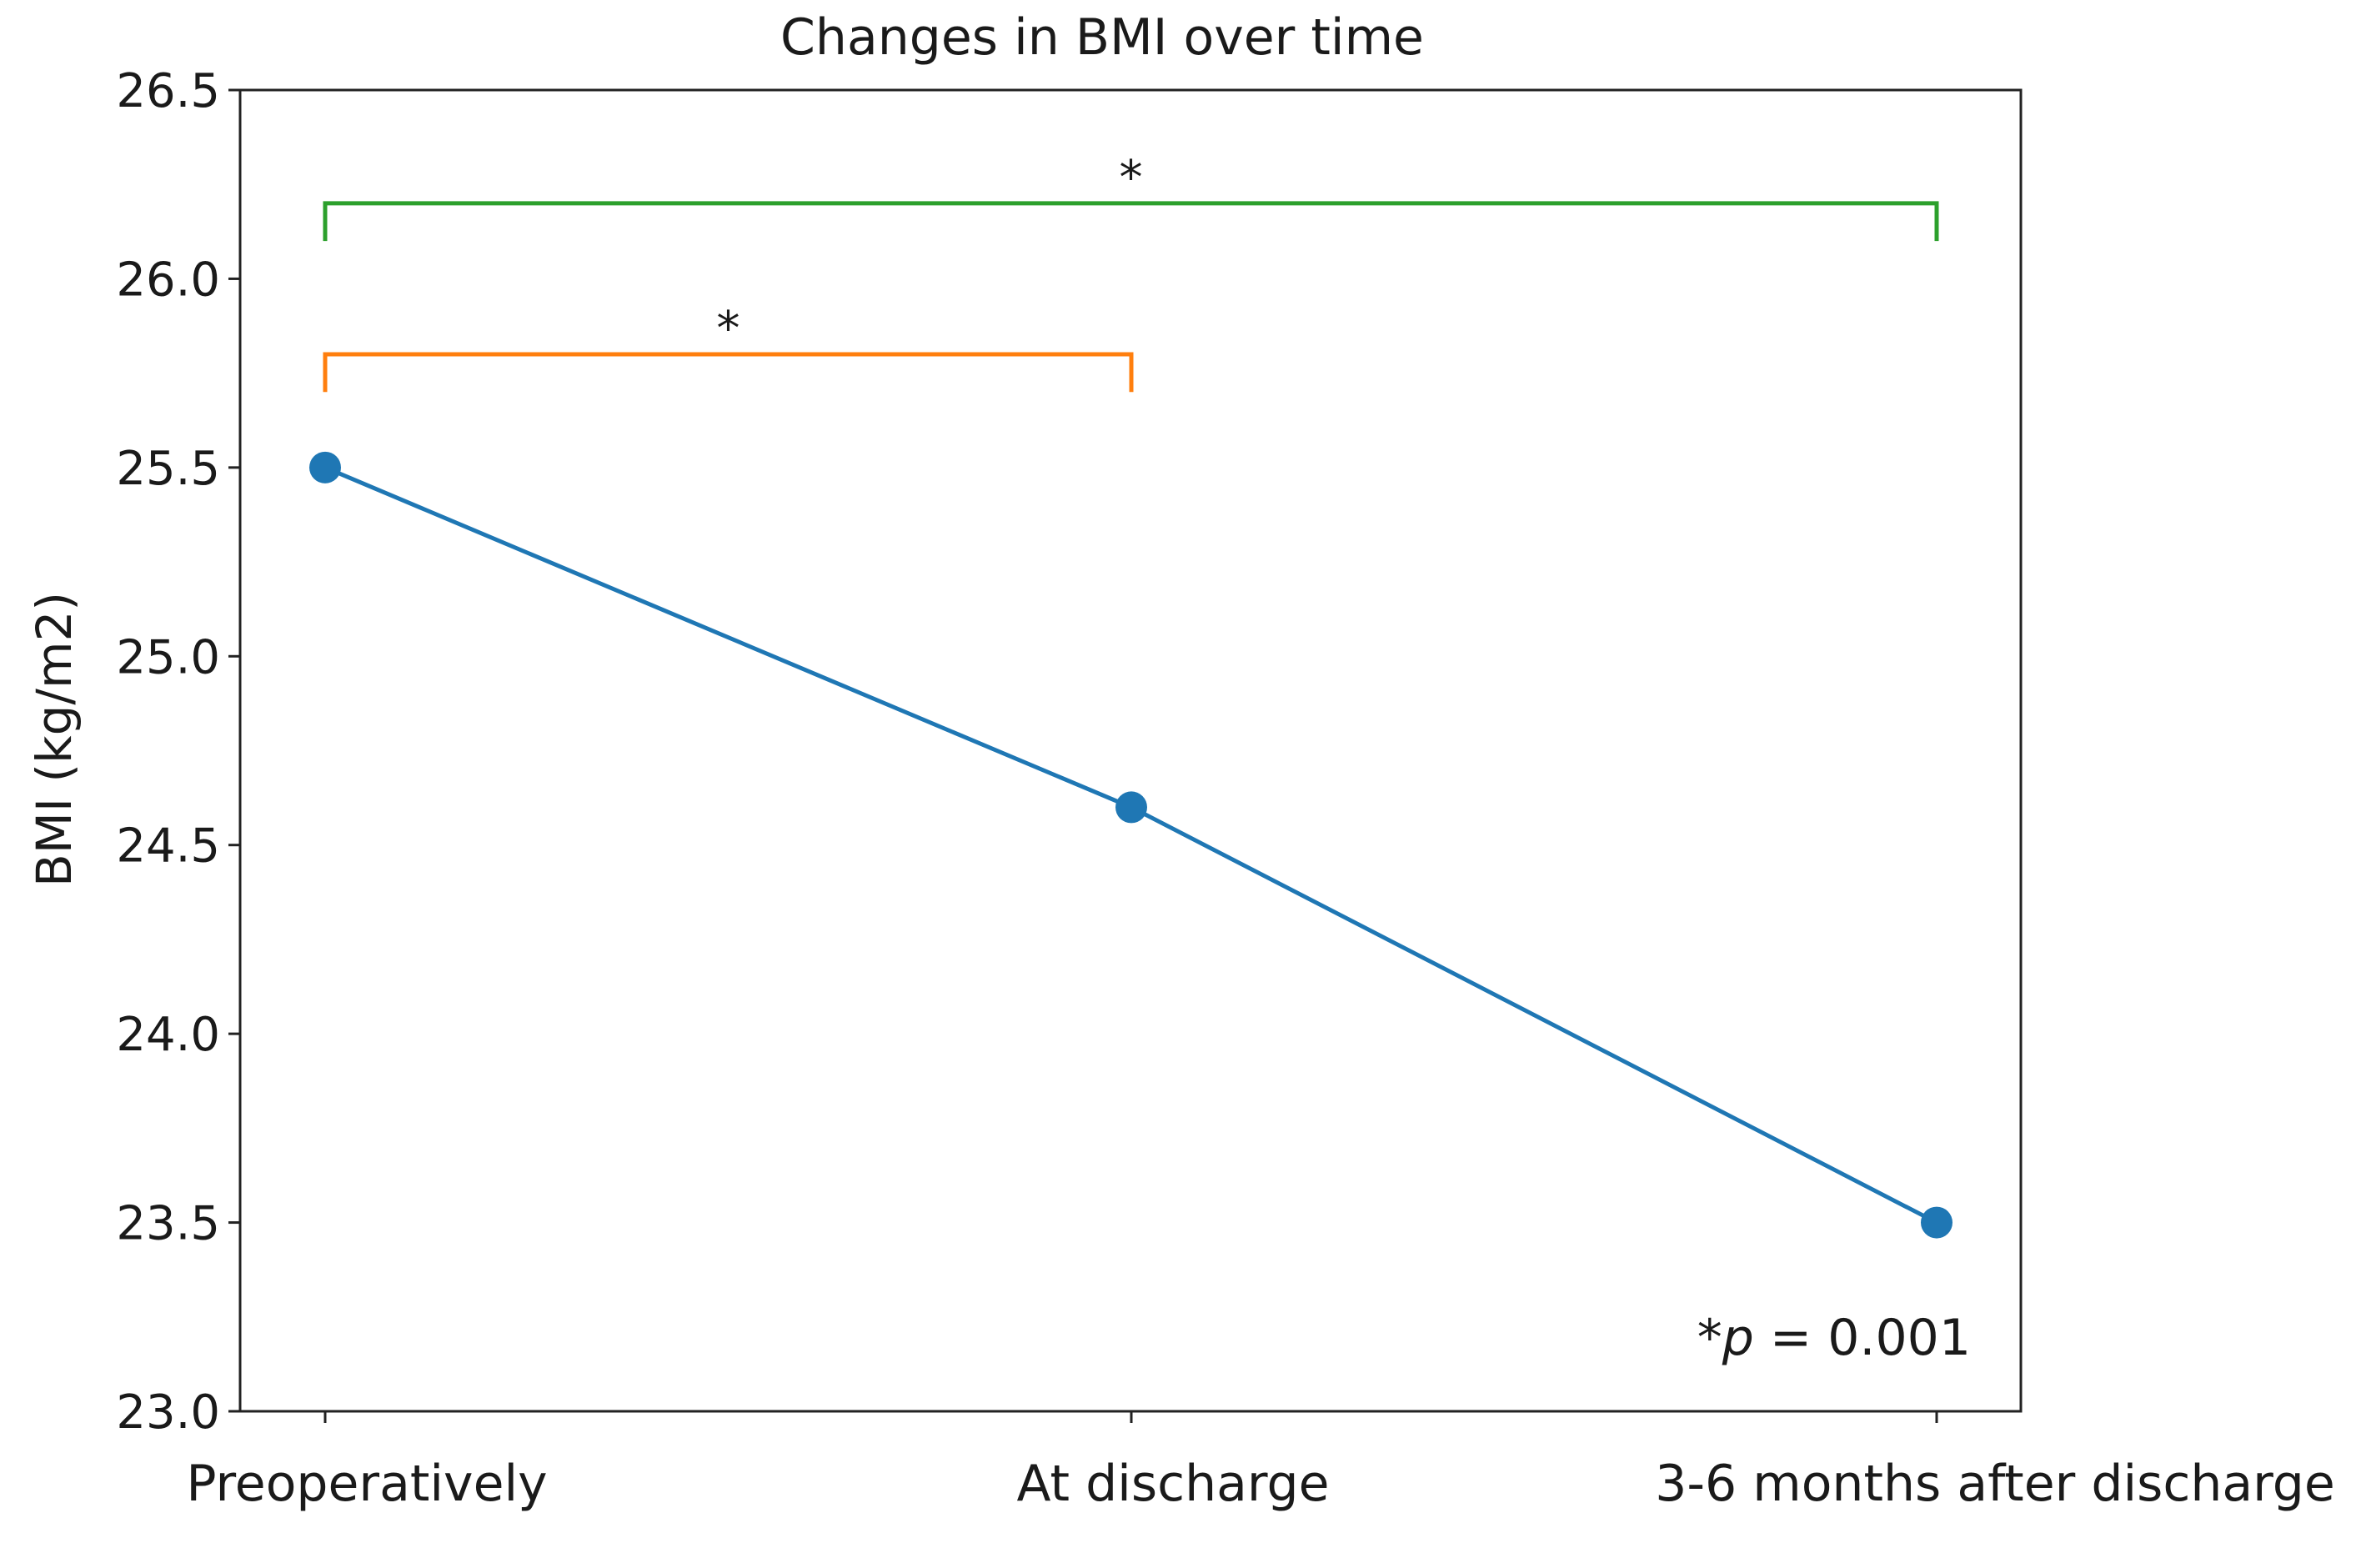 The image size is (2356, 1568). I want to click on y-tick-label: 23.0, so click(168, 1412).